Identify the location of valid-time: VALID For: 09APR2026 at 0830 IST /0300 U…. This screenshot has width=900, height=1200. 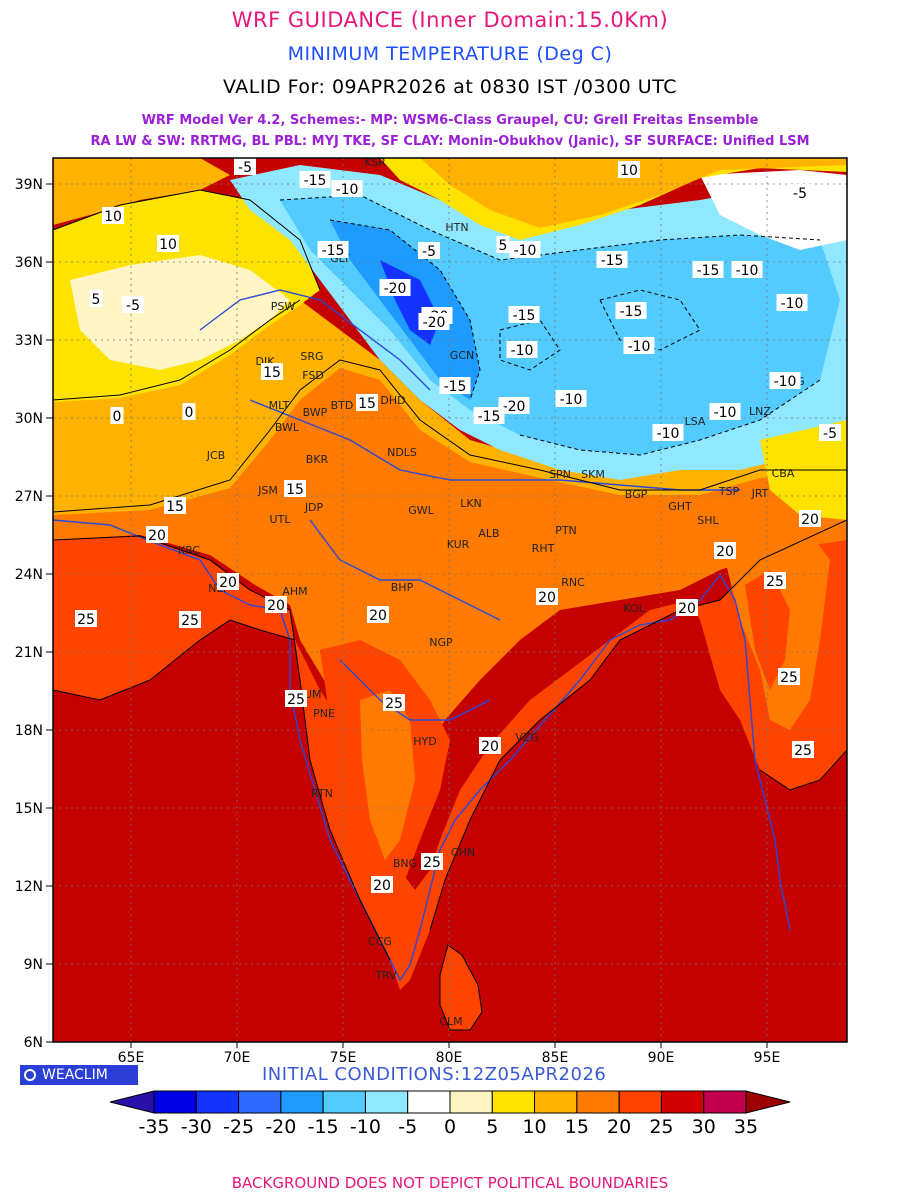
(450, 87).